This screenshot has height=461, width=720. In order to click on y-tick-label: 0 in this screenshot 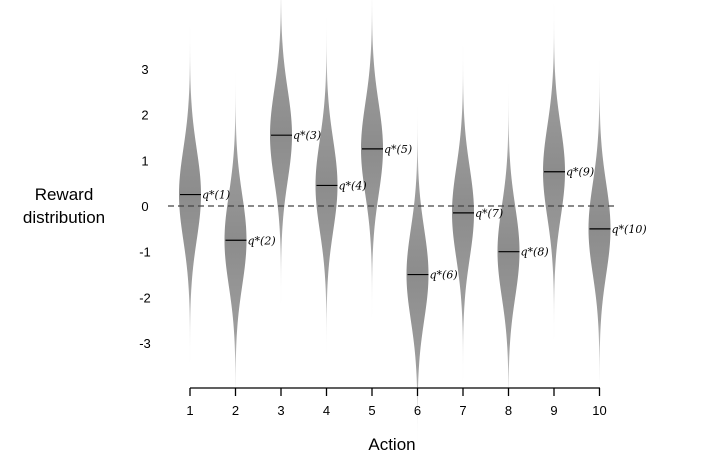, I will do `click(144, 206)`.